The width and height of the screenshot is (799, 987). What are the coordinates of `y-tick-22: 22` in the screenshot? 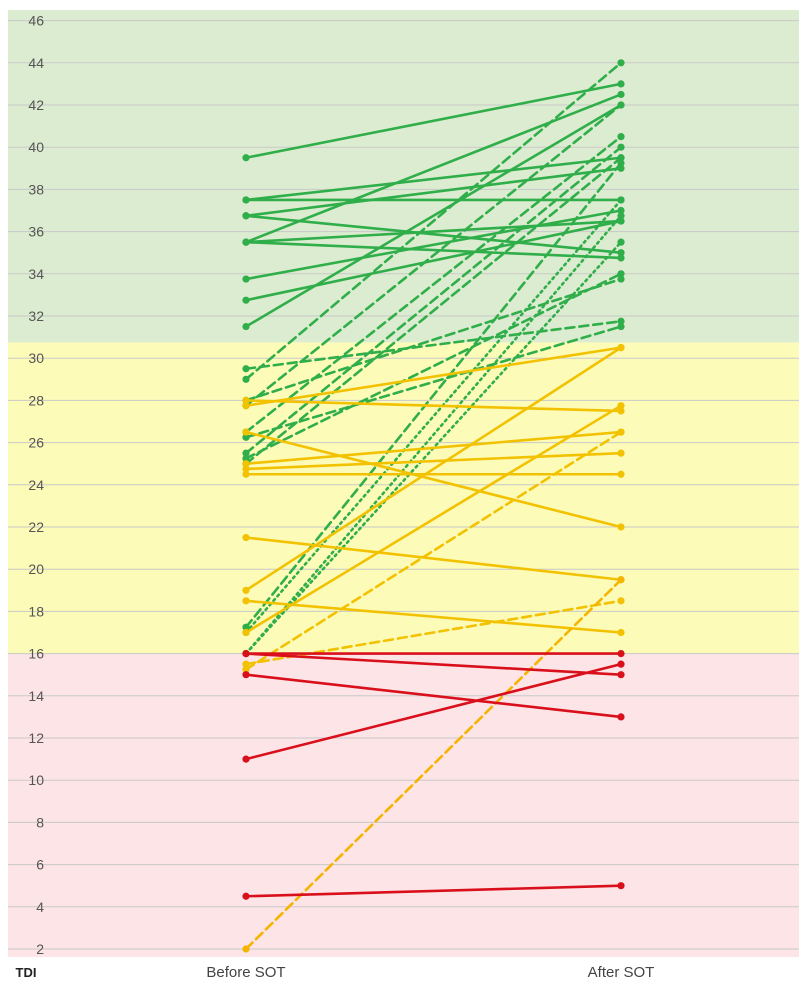 It's located at (36, 527).